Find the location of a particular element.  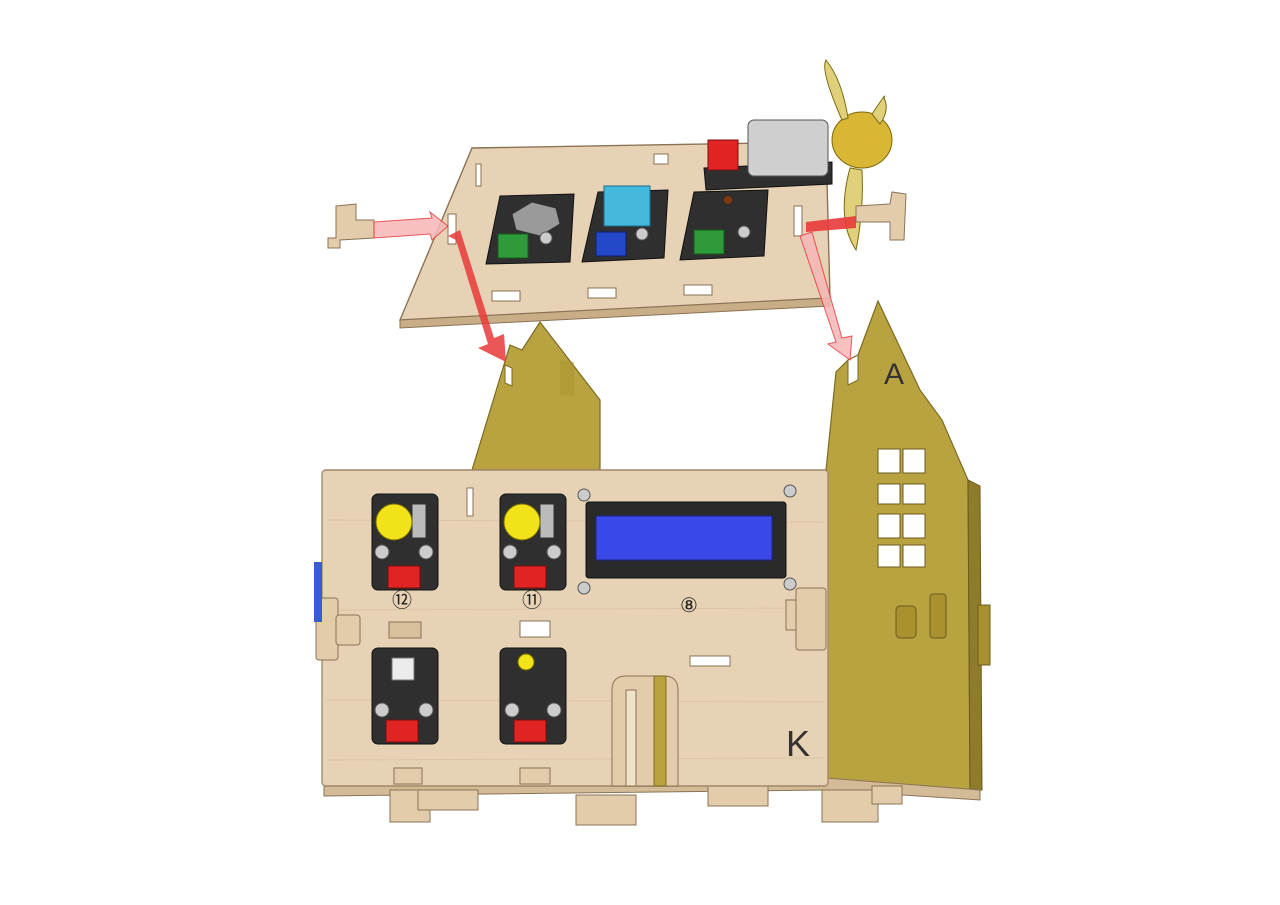

right-side-wall: A is located at coordinates (908, 545).